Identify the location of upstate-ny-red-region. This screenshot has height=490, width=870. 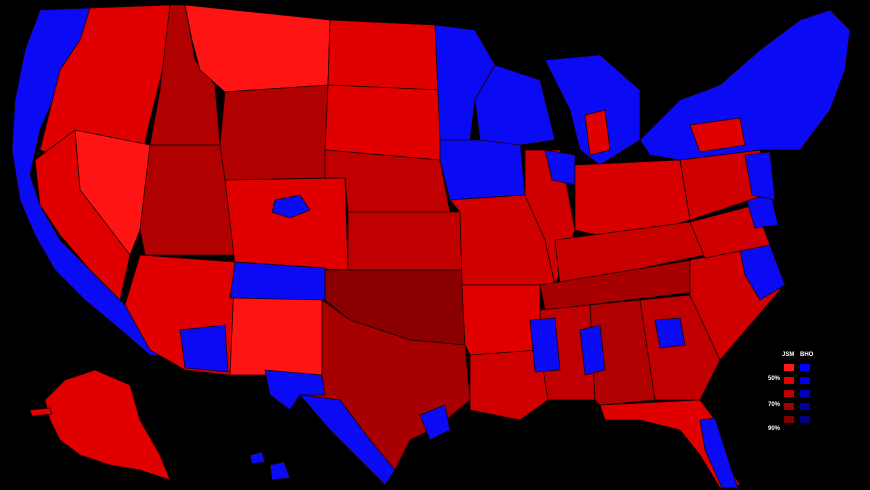
(717, 135).